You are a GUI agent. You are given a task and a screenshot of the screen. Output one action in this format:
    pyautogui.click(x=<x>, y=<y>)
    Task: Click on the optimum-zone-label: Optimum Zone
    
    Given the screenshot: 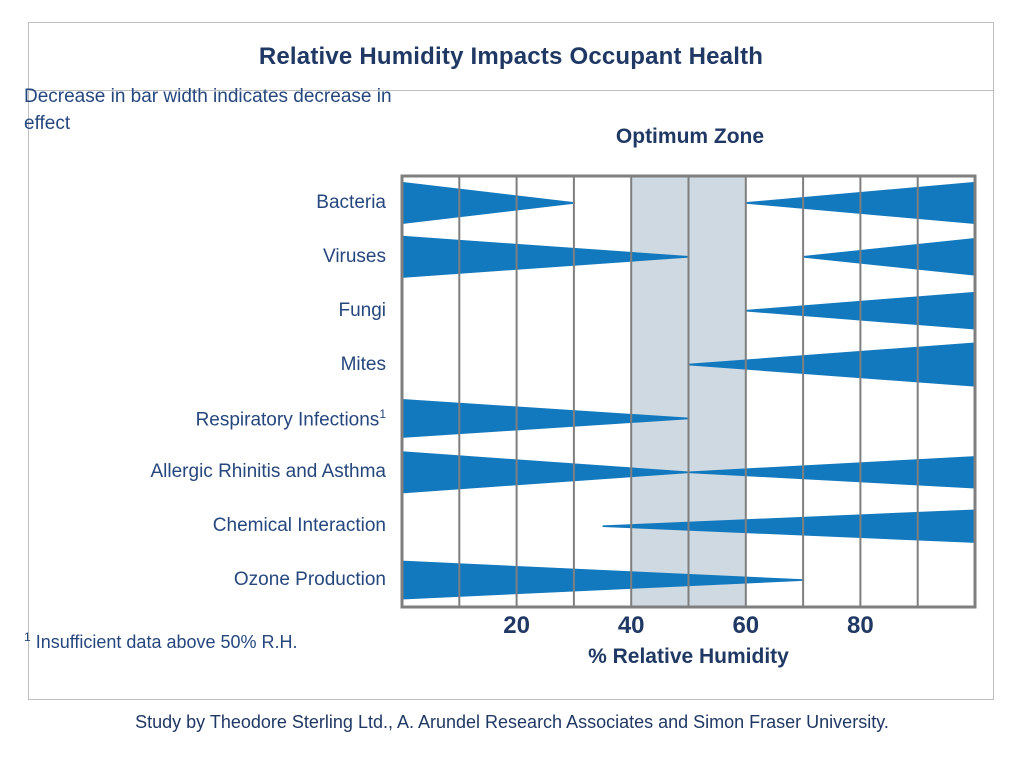 What is the action you would take?
    pyautogui.click(x=690, y=136)
    